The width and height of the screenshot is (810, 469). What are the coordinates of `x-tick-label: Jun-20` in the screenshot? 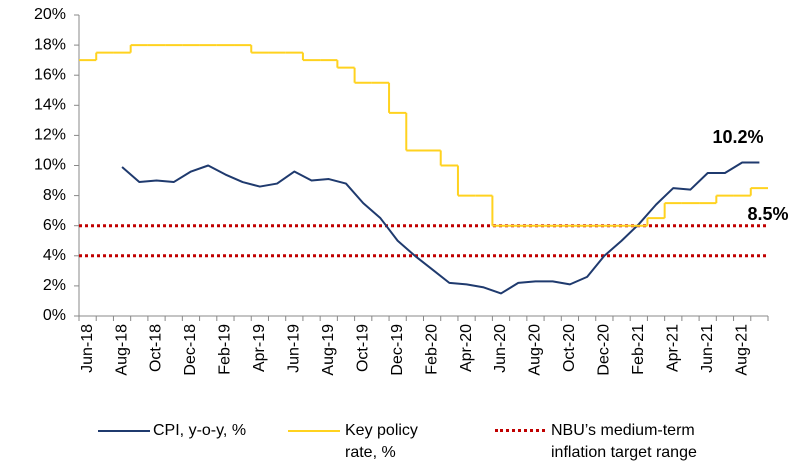 It's located at (500, 348).